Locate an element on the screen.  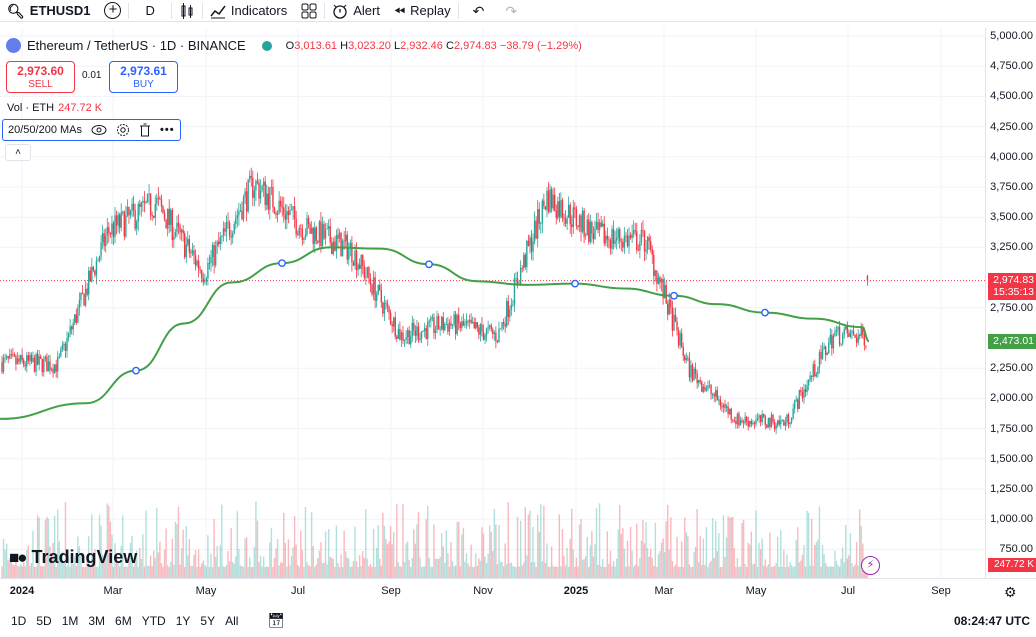
ma-indicator-legend: 20/50/200 MAs ••• is located at coordinates (91, 130).